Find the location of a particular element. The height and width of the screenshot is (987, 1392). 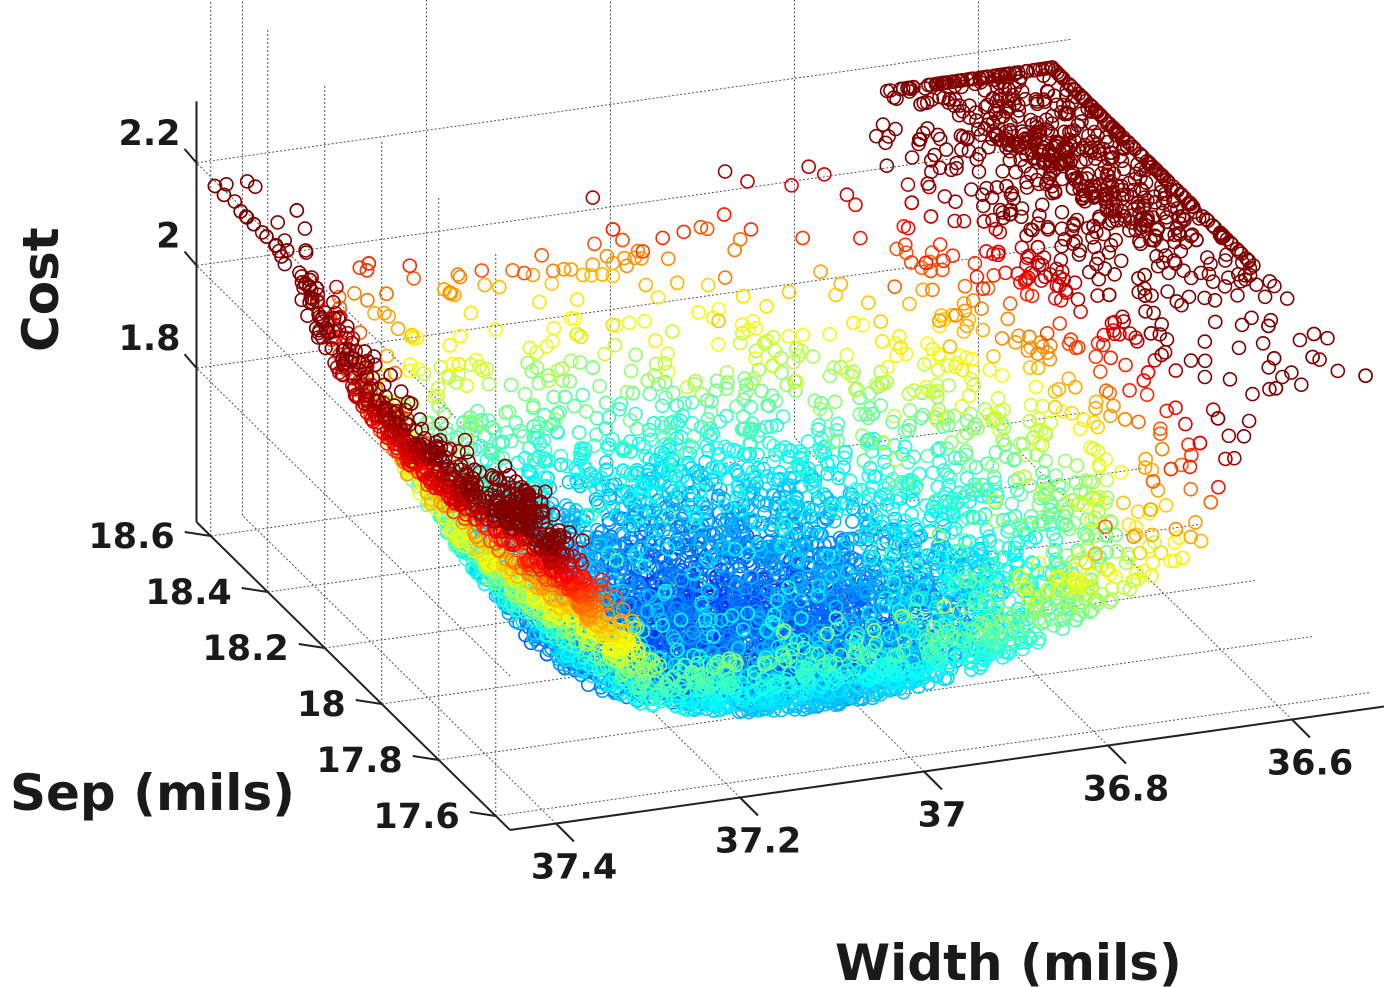

floor-grid-sep is located at coordinates (932, 754).